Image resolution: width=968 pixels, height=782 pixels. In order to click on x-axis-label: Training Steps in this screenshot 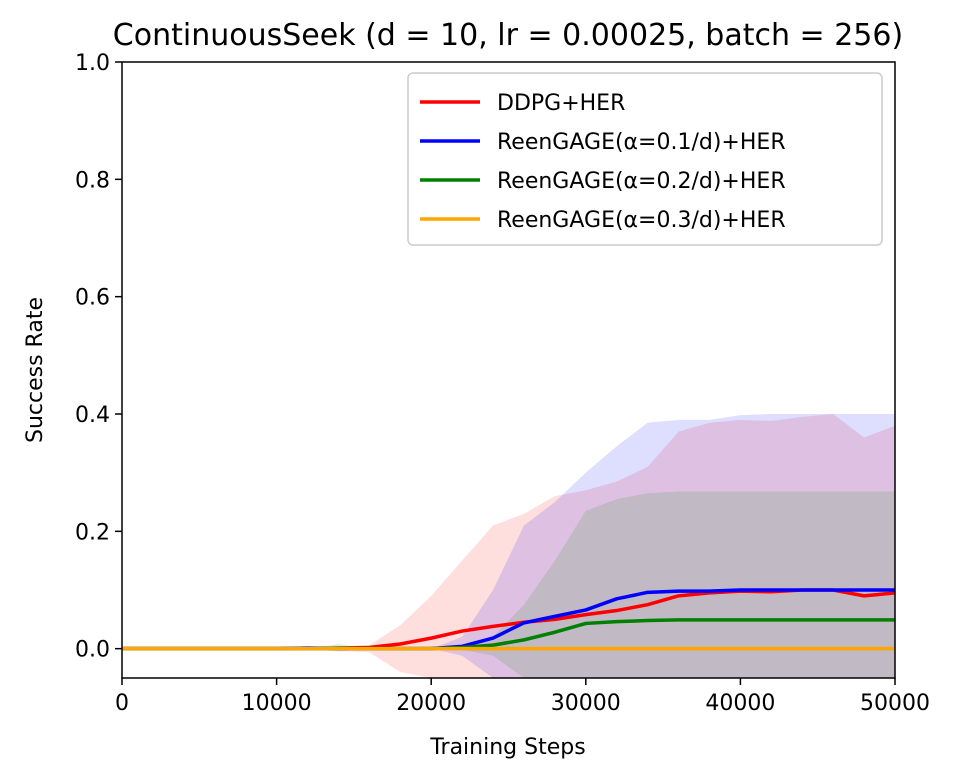, I will do `click(507, 747)`.